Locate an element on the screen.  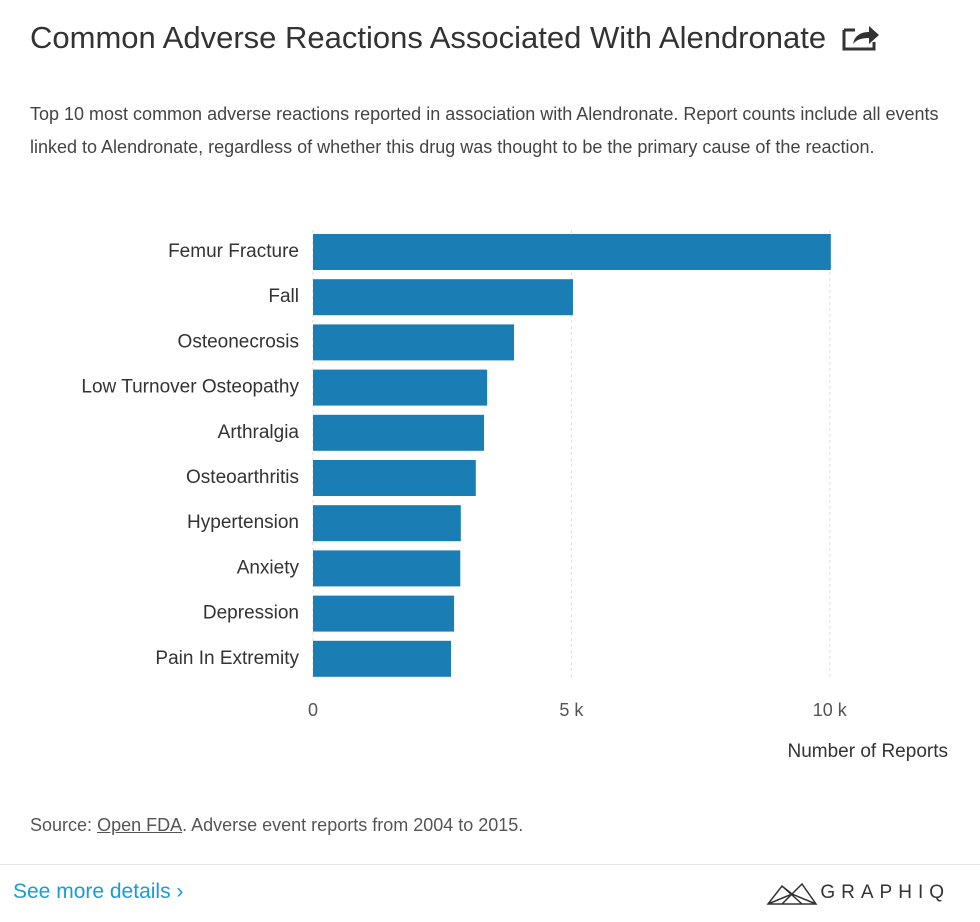
divider is located at coordinates (490, 864).